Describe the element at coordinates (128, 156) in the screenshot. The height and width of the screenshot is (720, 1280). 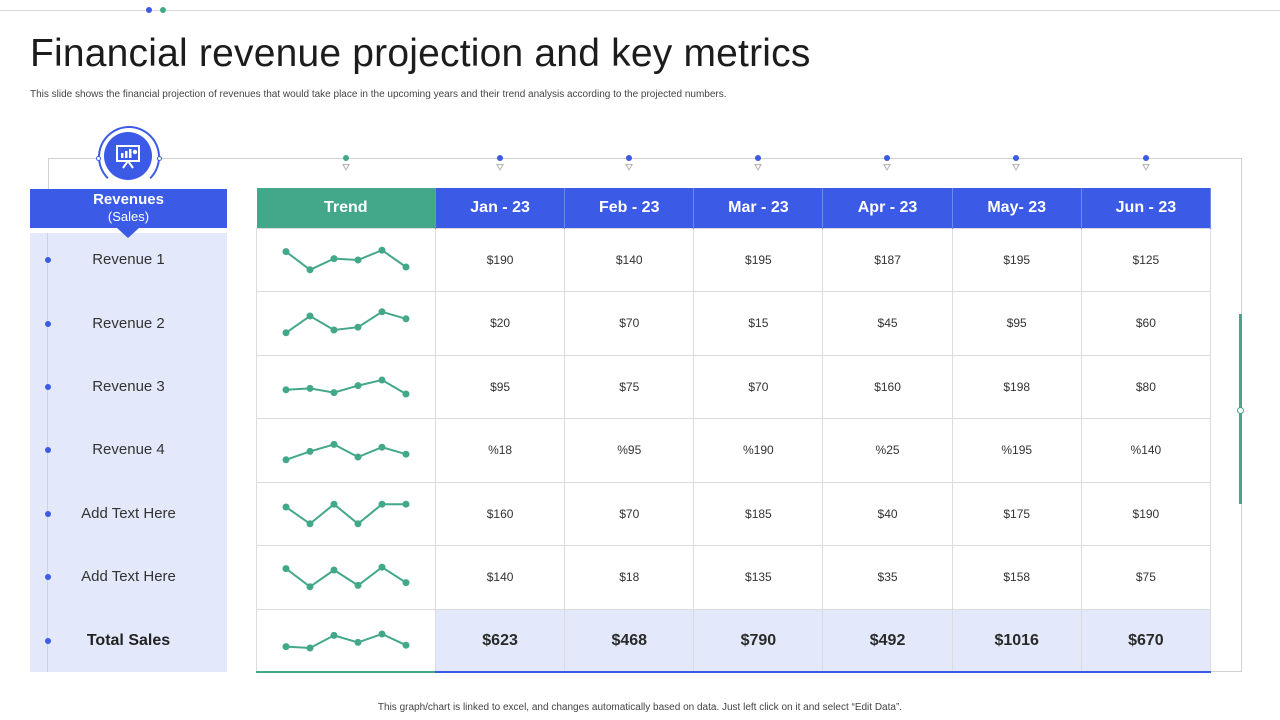
I see `presentation-chart-icon` at that location.